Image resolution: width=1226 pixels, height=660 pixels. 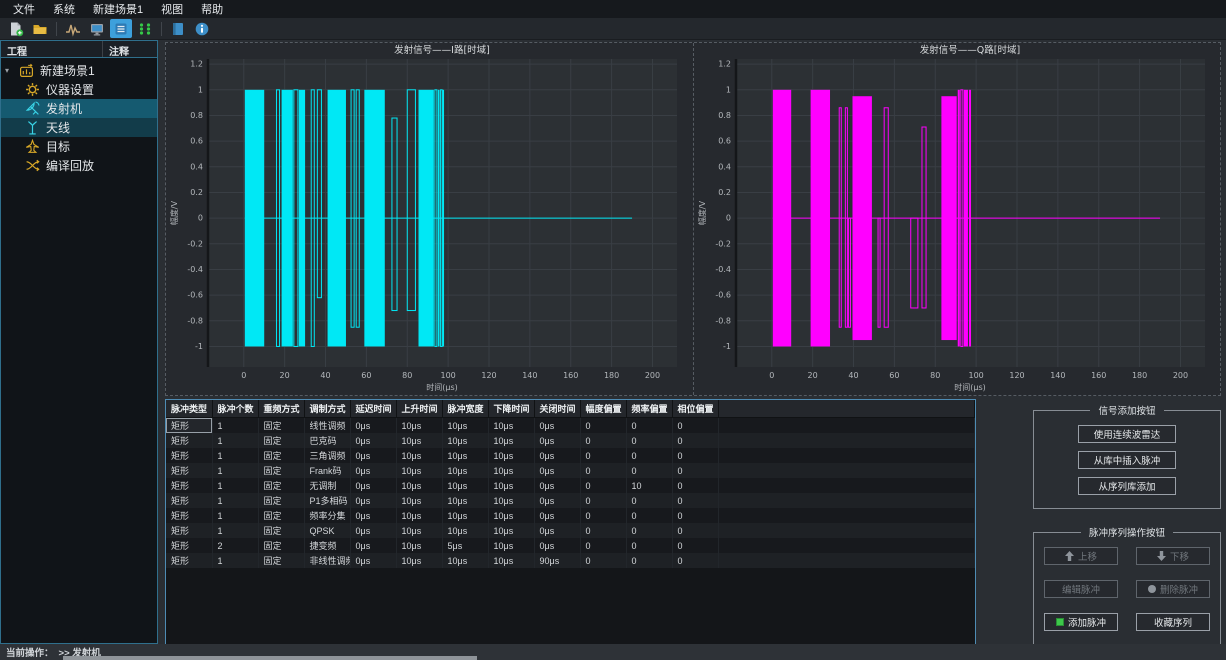 I want to click on use-cw-radar-button: 使用连续波雷达, so click(x=1127, y=434).